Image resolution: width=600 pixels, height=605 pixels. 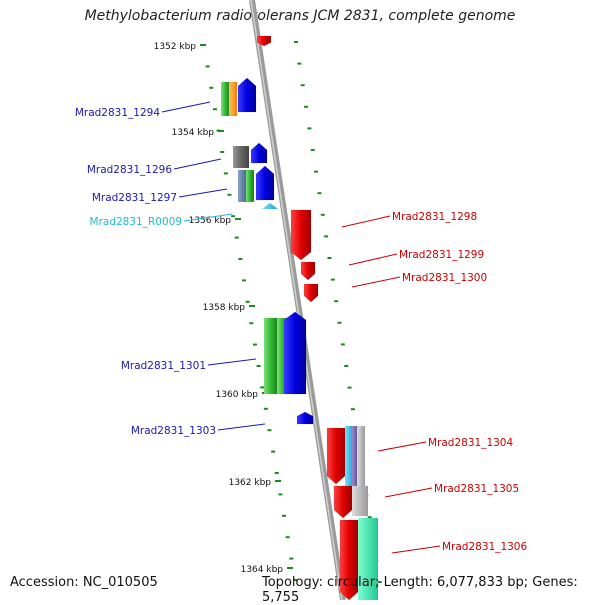 What do you see at coordinates (250, 483) in the screenshot?
I see `kbp-label: 1362 kbp` at bounding box center [250, 483].